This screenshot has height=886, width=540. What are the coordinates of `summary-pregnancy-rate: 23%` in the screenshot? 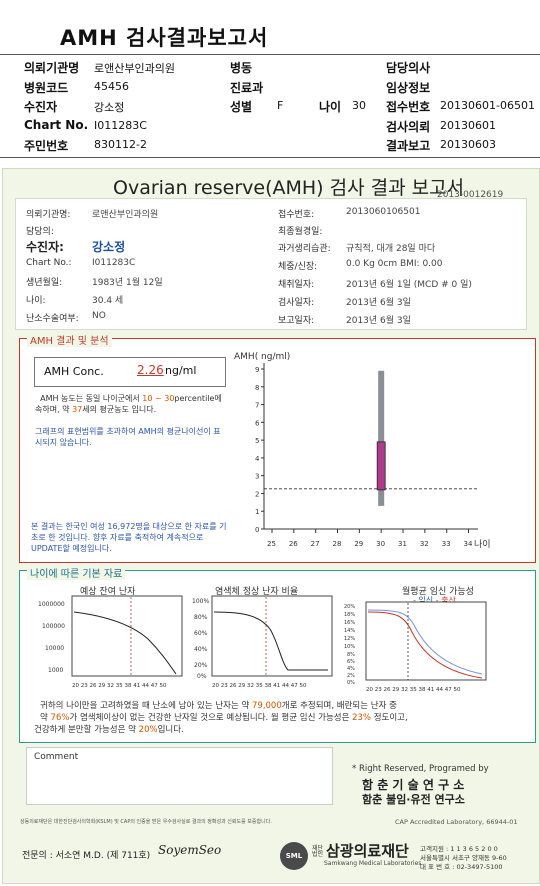 It's located at (362, 718).